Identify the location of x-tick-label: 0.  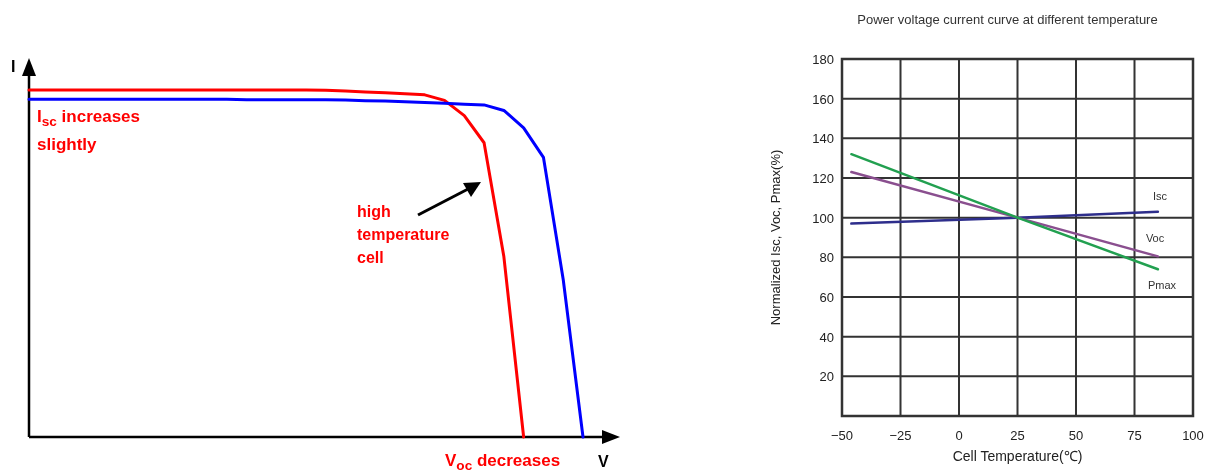
(959, 435).